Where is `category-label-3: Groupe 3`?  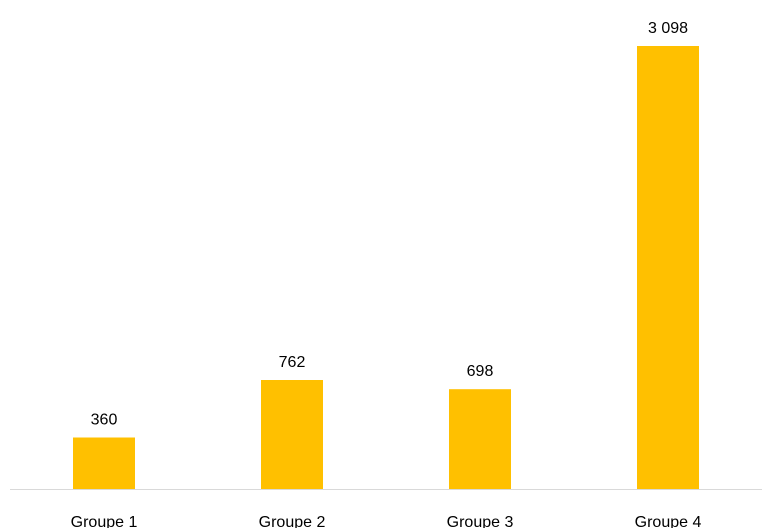
category-label-3: Groupe 3 is located at coordinates (480, 521).